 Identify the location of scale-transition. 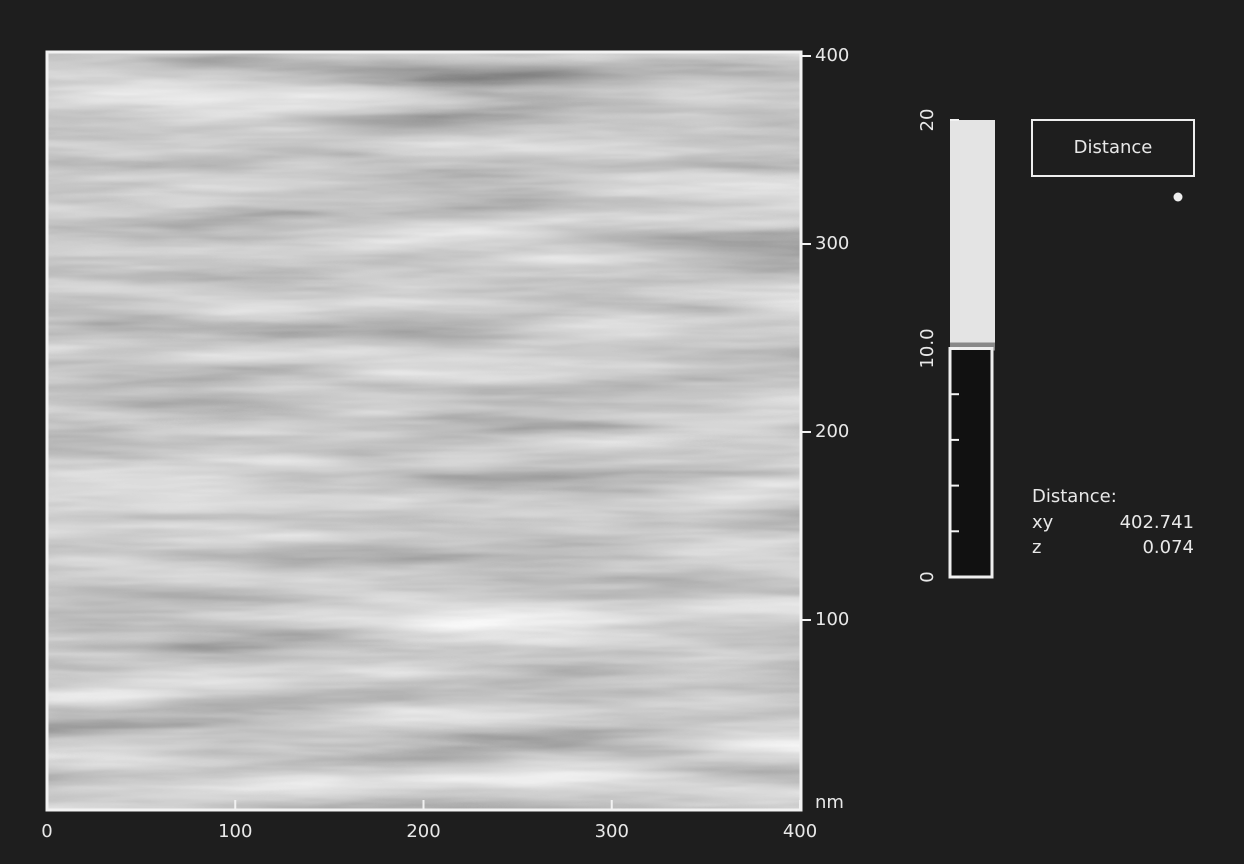
(972, 346).